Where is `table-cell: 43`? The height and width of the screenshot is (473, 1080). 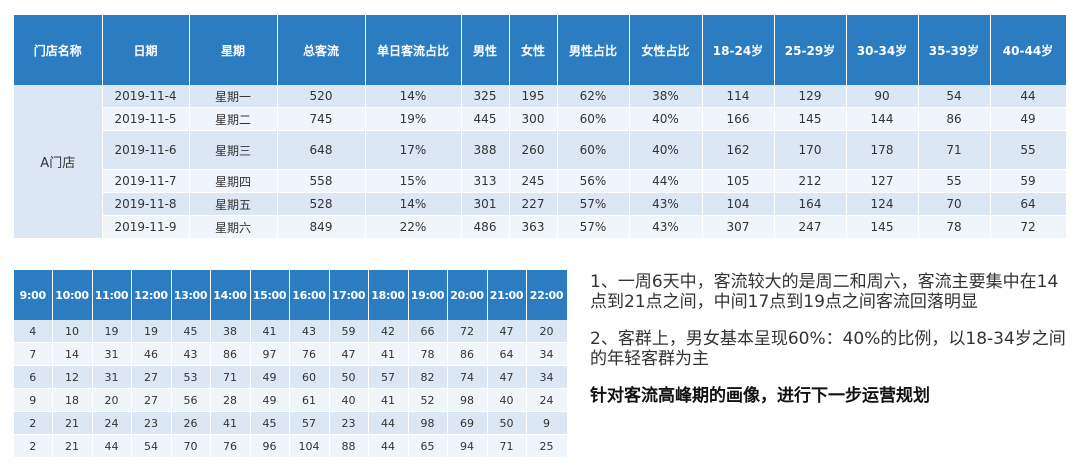
table-cell: 43 is located at coordinates (309, 331).